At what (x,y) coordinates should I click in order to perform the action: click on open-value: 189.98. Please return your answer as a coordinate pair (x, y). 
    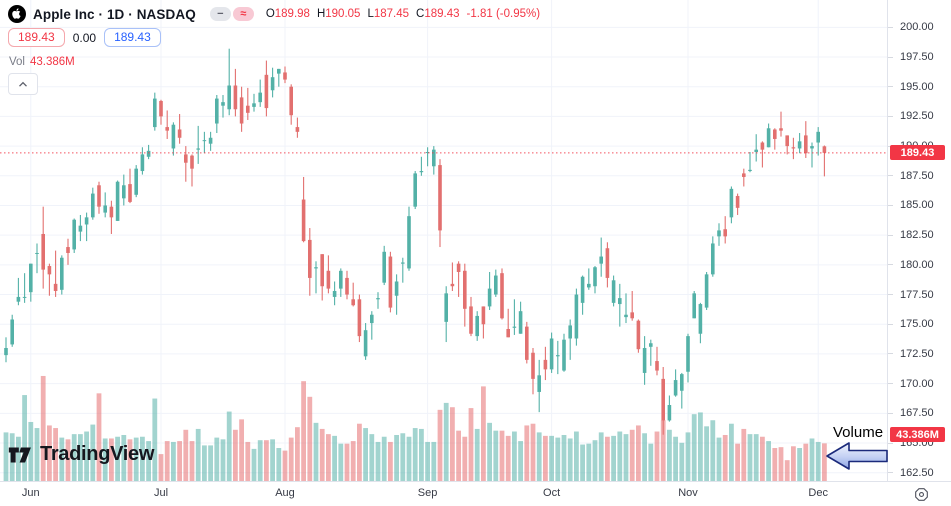
    Looking at the image, I should click on (292, 14).